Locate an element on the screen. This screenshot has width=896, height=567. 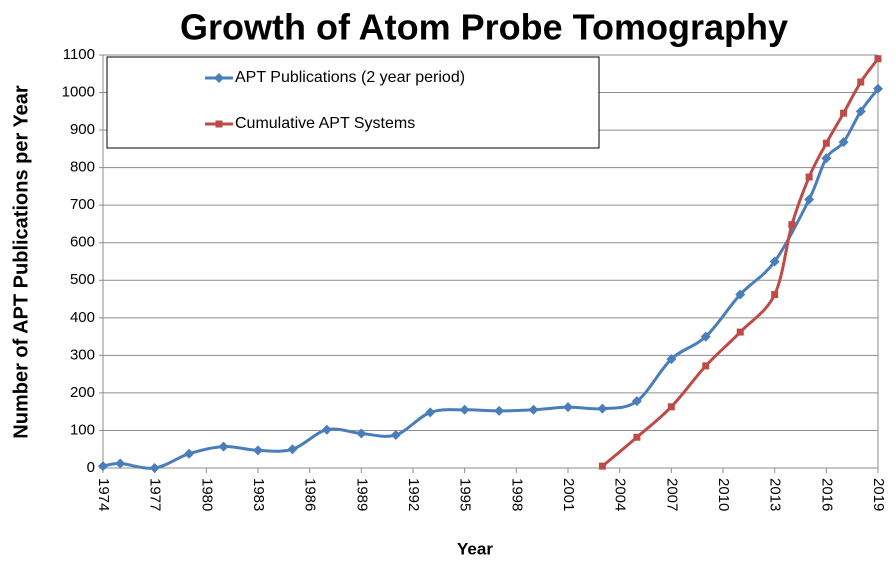
chart-title: Growth of Atom Probe Tomography is located at coordinates (484, 27).